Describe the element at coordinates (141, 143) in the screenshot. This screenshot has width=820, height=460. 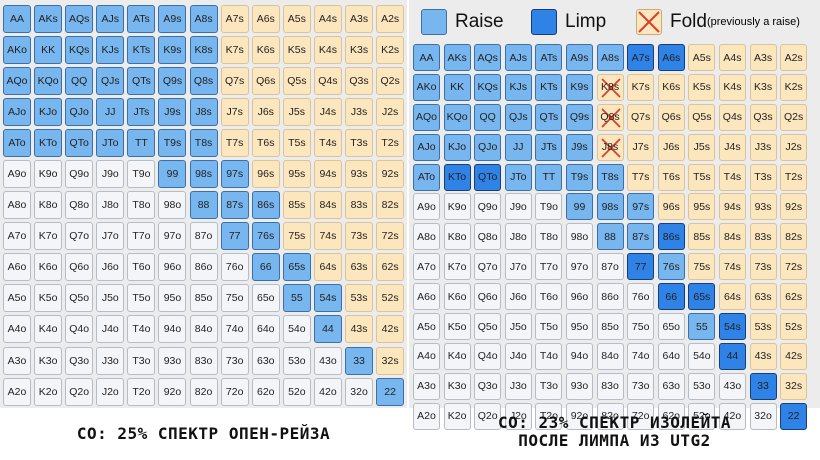
I see `open-hand-cell-tt: TT` at that location.